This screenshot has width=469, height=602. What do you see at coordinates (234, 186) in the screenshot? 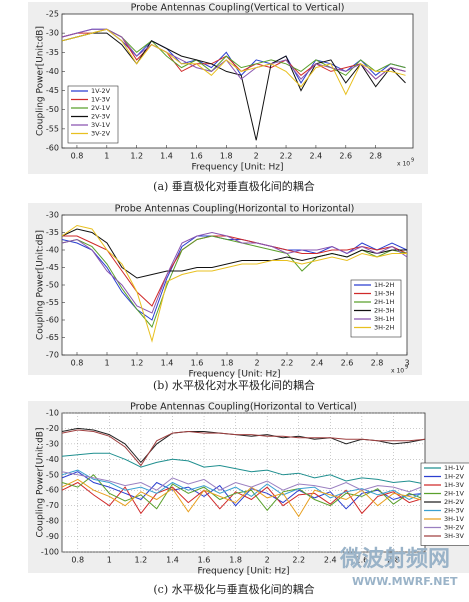
I see `caption: (a) 垂直极化对垂直极化间的耦合` at bounding box center [234, 186].